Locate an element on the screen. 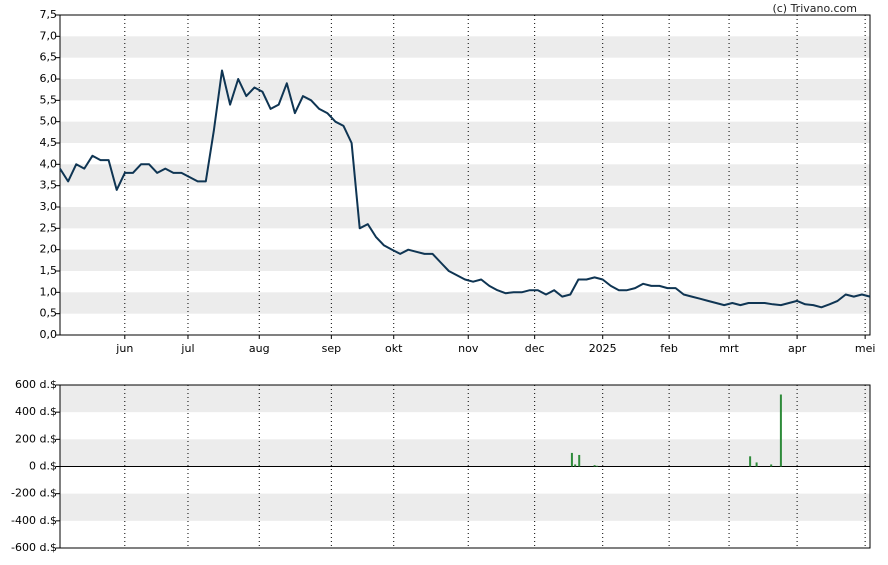 The width and height of the screenshot is (888, 565). y-tick-label: 400 d.$ is located at coordinates (36, 411).